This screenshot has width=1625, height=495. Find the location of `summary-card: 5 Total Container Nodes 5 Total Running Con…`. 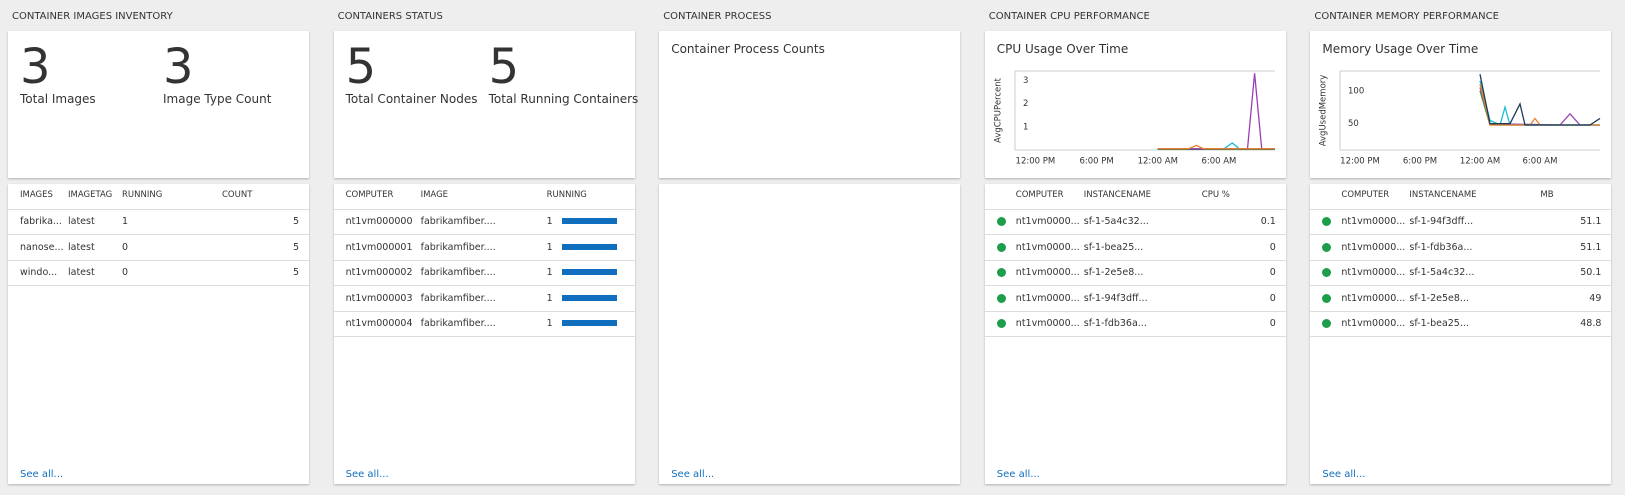

summary-card: 5 Total Container Nodes 5 Total Running Con… is located at coordinates (485, 104).